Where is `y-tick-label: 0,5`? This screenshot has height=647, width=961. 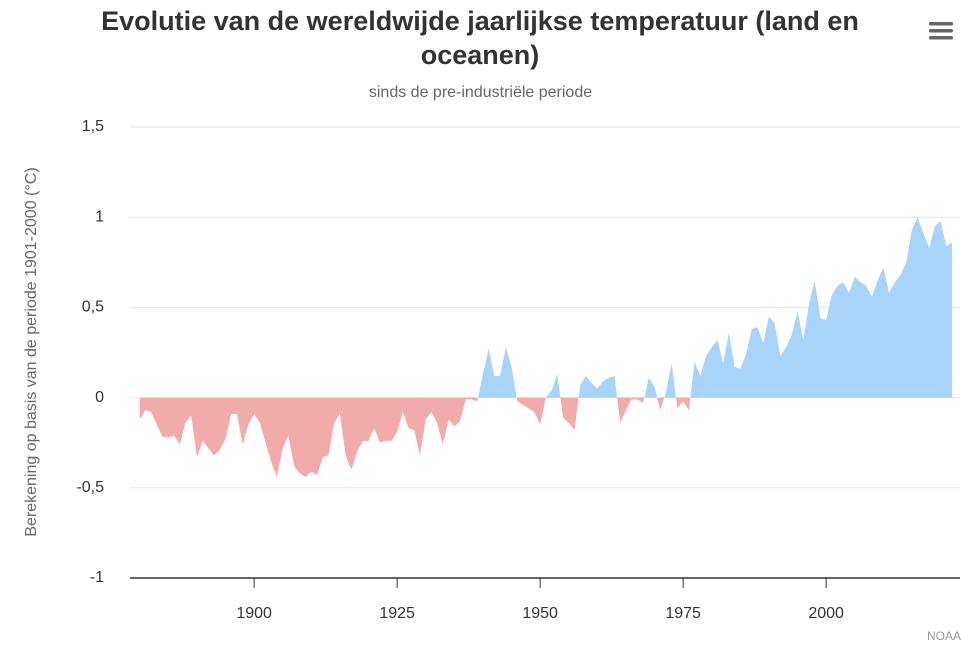
y-tick-label: 0,5 is located at coordinates (93, 307).